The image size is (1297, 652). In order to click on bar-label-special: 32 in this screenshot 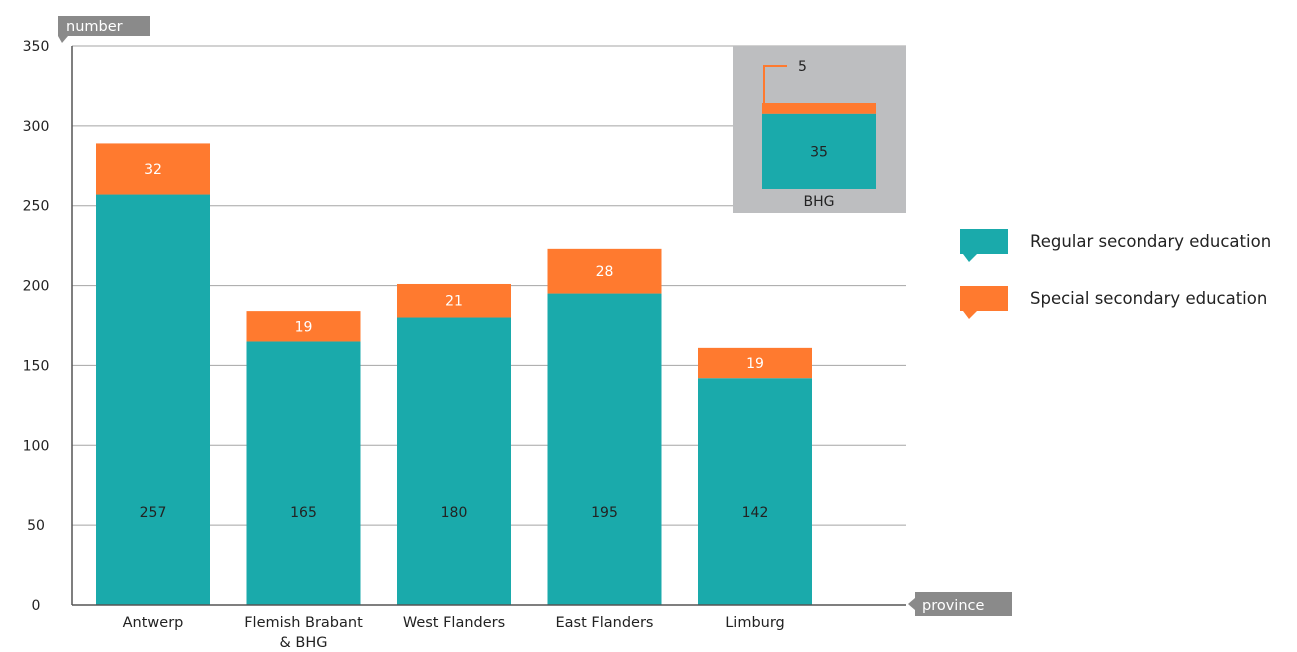, I will do `click(153, 170)`.